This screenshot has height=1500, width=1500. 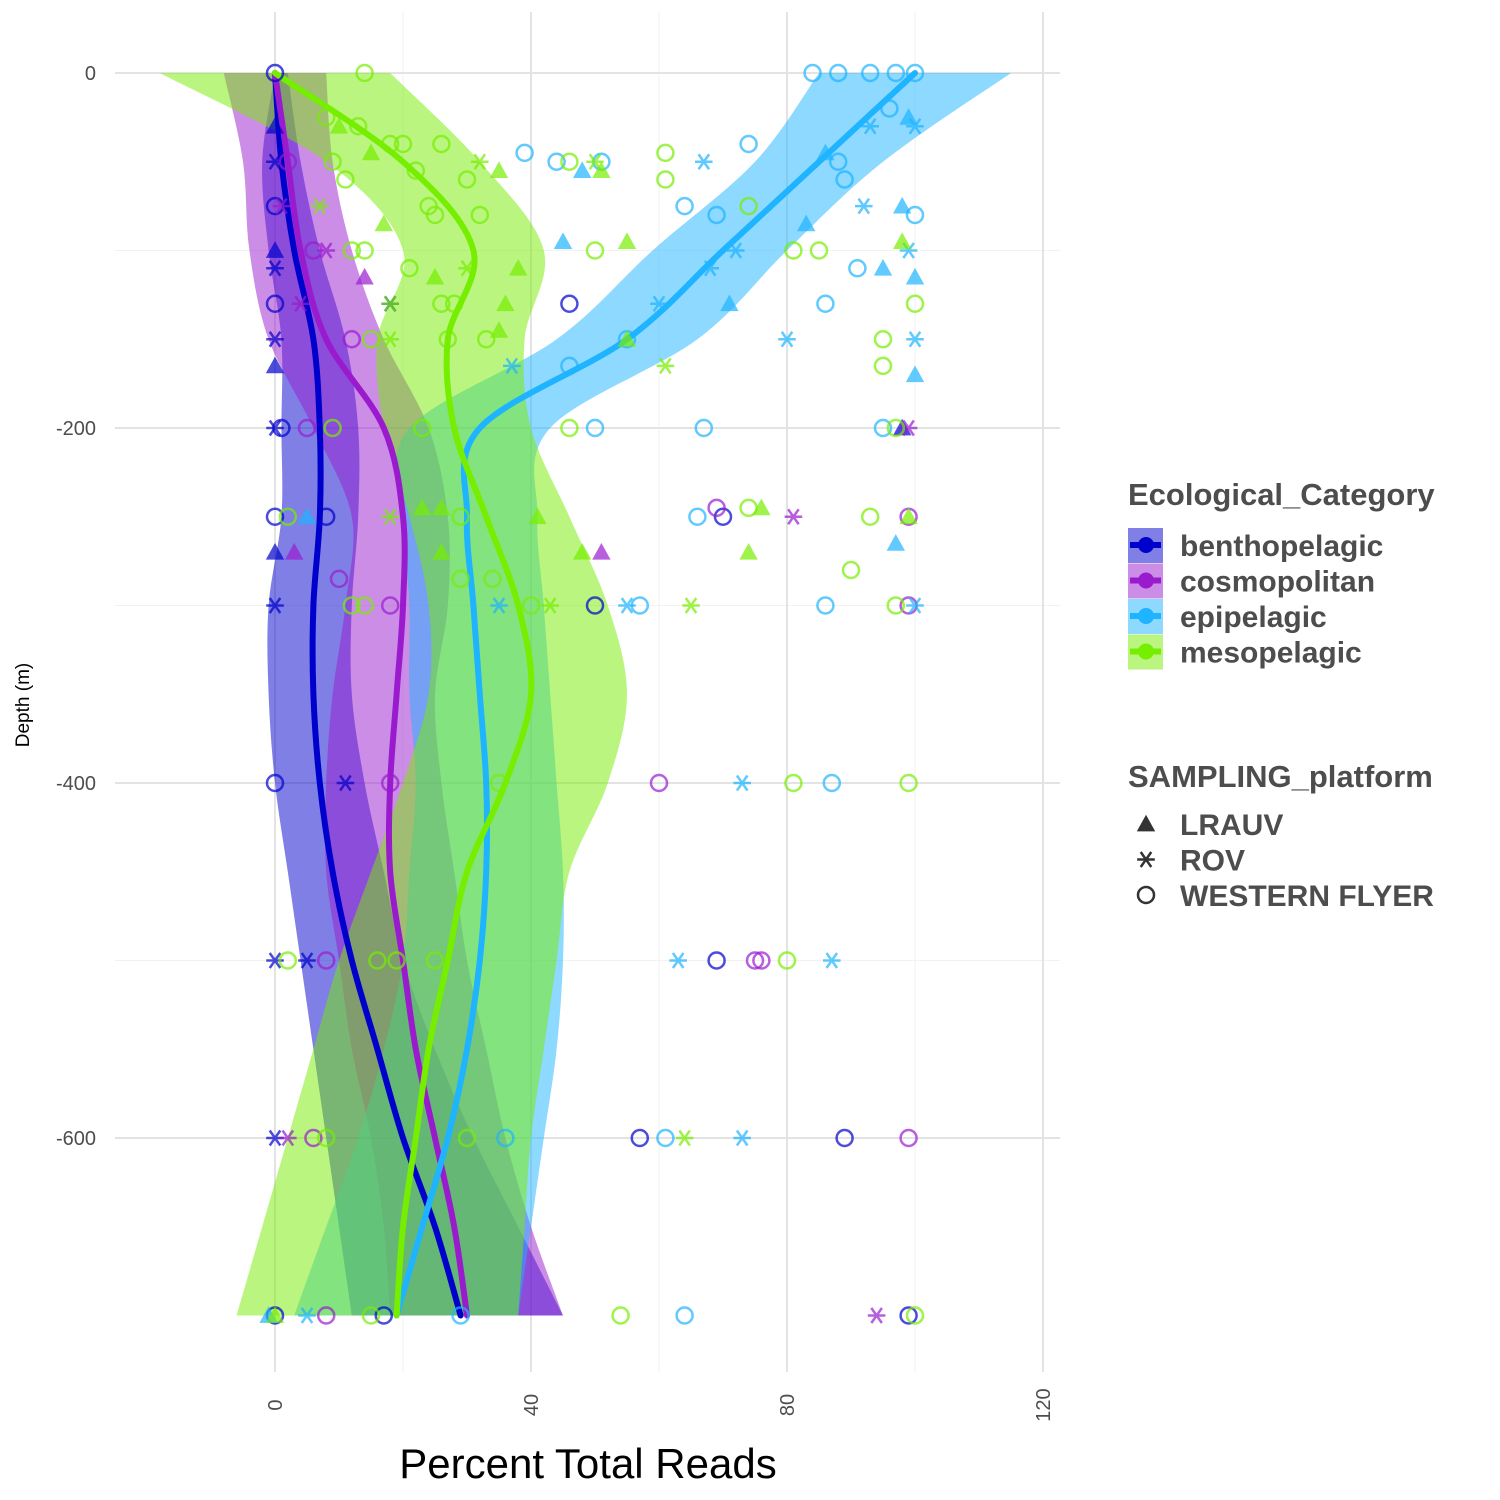 What do you see at coordinates (793, 516) in the screenshot?
I see `cosmopolitan-asterisk-point` at bounding box center [793, 516].